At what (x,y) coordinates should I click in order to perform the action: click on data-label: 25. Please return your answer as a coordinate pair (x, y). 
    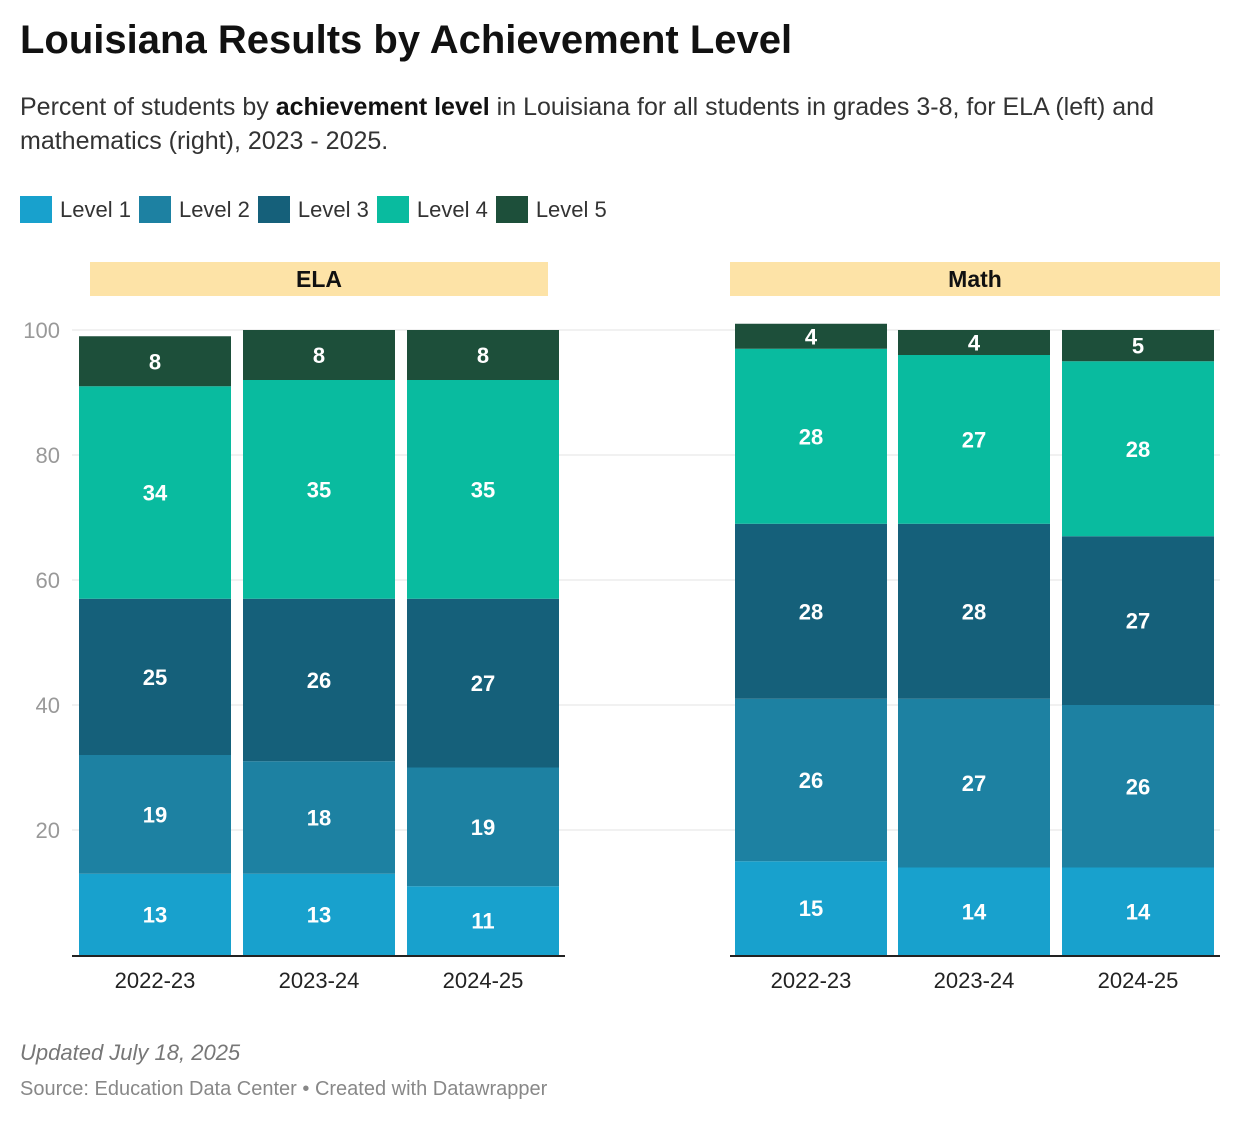
    Looking at the image, I should click on (155, 677).